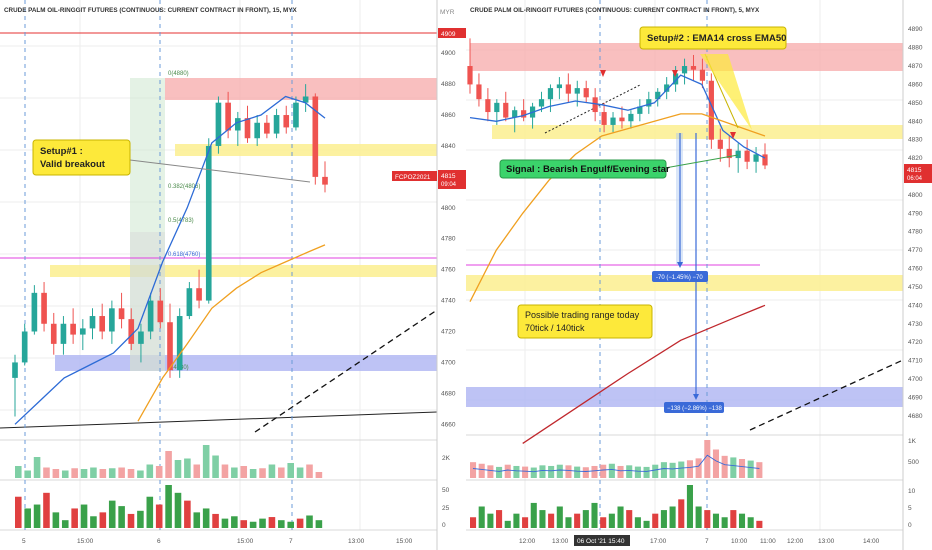 The height and width of the screenshot is (550, 932). What do you see at coordinates (451, 265) in the screenshot?
I see `left-price-axis-bg` at bounding box center [451, 265].